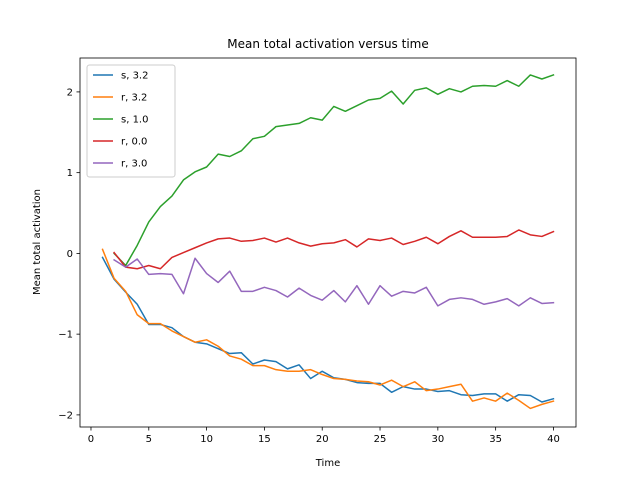 The width and height of the screenshot is (640, 480). I want to click on y-tick-label: −1, so click(65, 335).